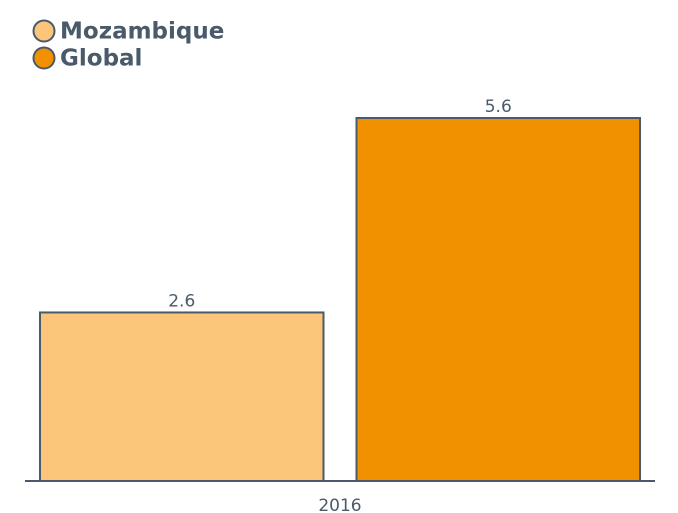  Describe the element at coordinates (339, 504) in the screenshot. I see `x-tick-label: 2016` at that location.